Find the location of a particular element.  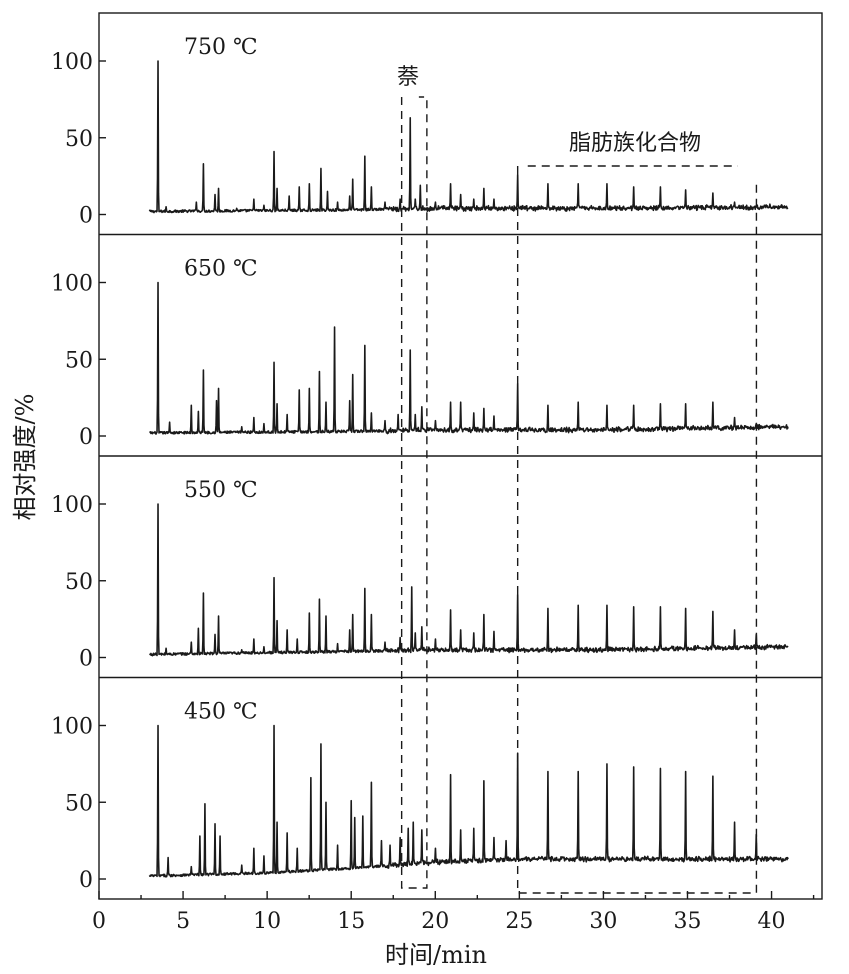

x-tick-label: 15 is located at coordinates (351, 921).